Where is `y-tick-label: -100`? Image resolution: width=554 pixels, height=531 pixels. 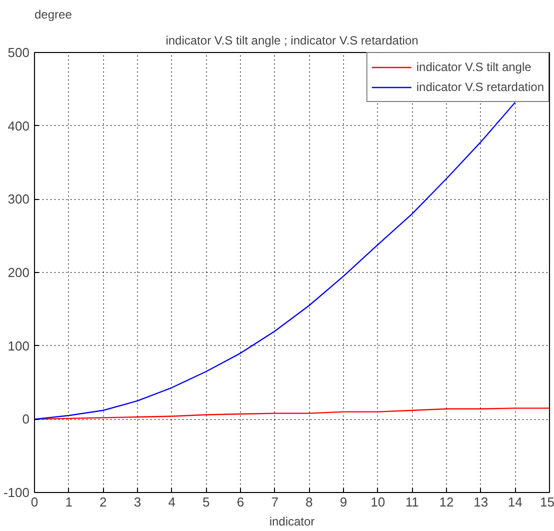 y-tick-label: -100 is located at coordinates (16, 492).